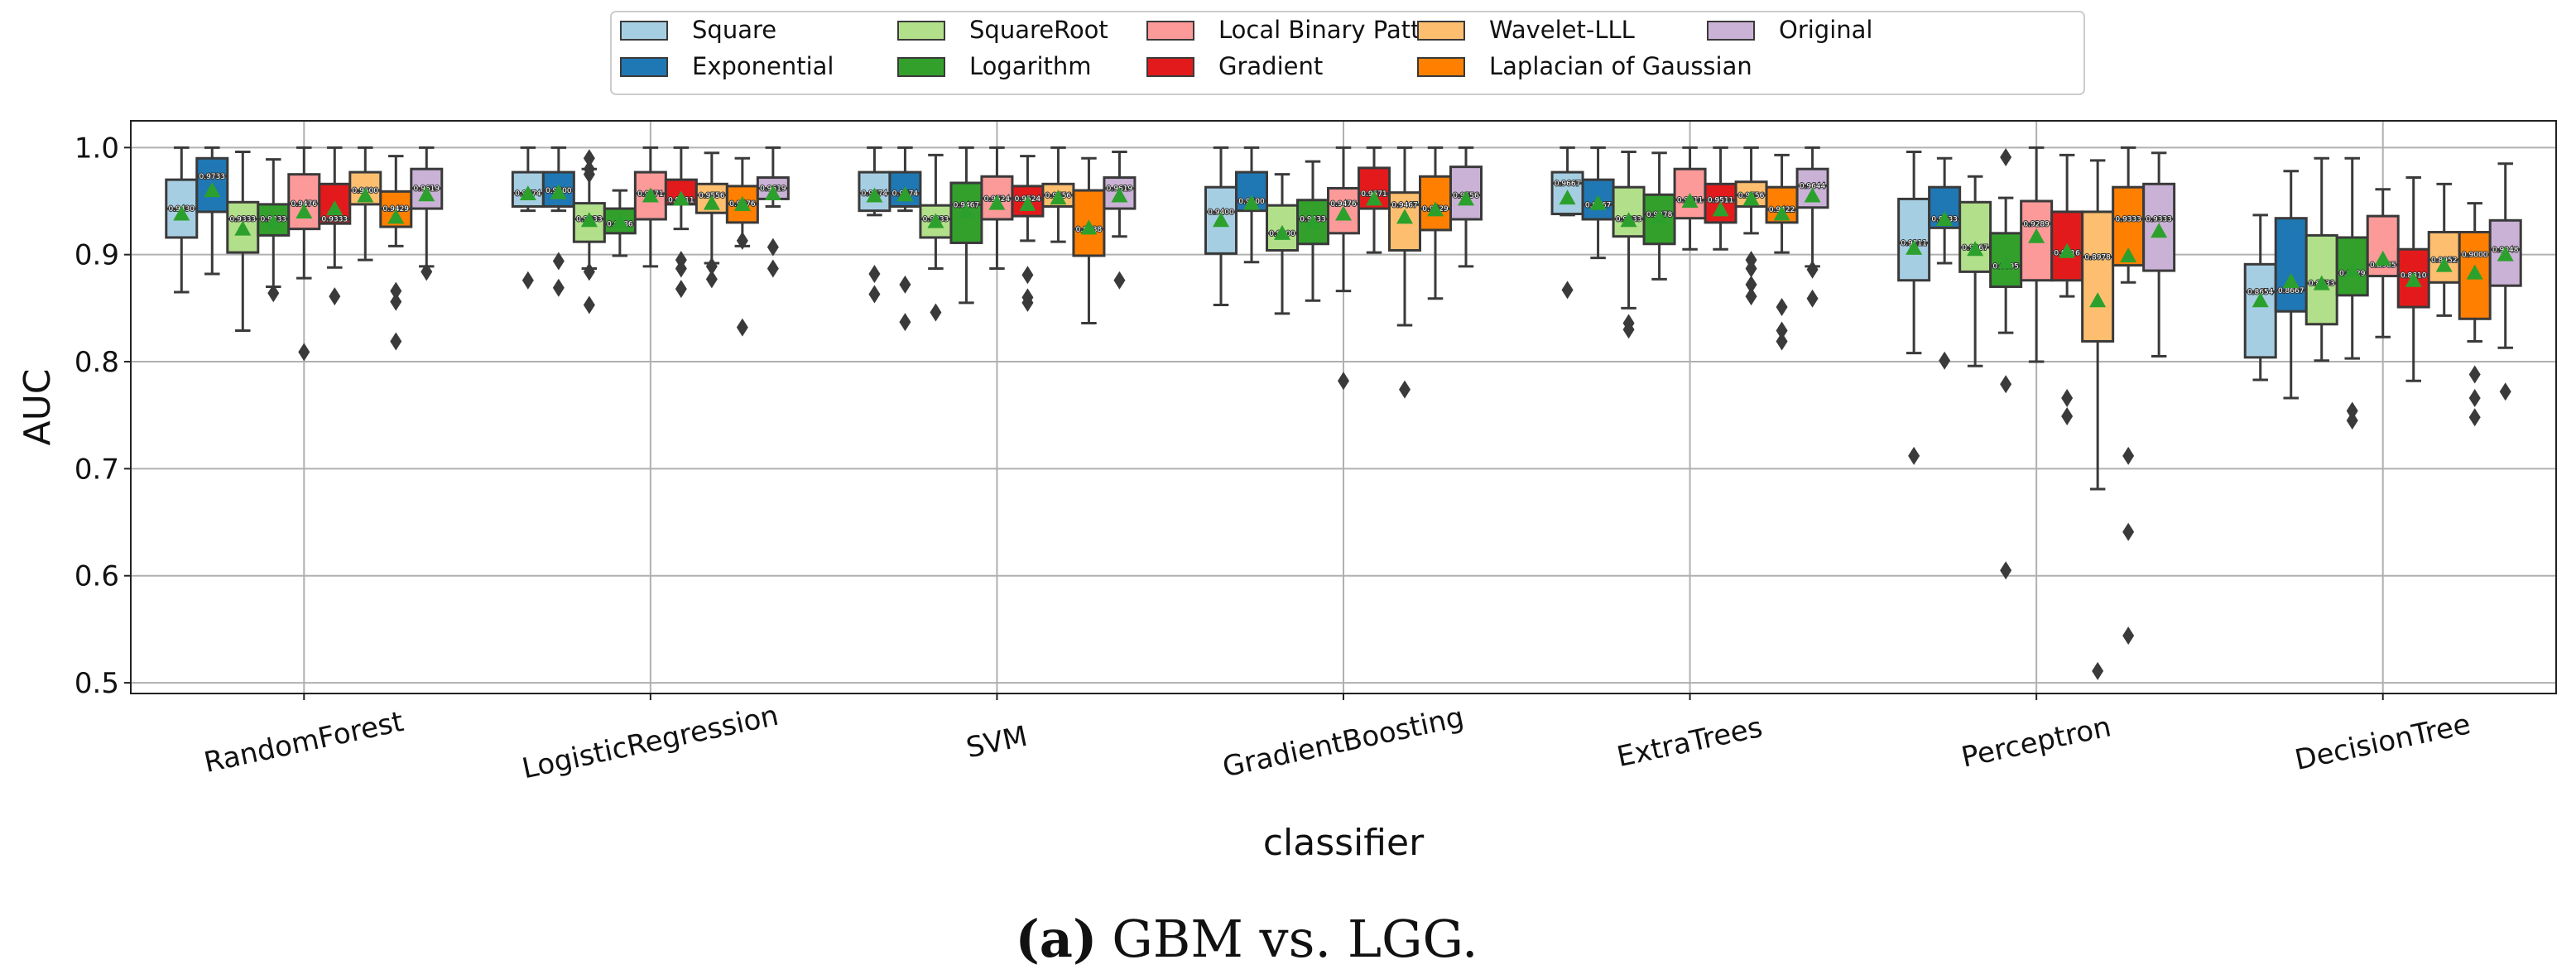 Image resolution: width=2576 pixels, height=979 pixels. Describe the element at coordinates (1568, 184) in the screenshot. I see `median-label: 0.9667` at that location.